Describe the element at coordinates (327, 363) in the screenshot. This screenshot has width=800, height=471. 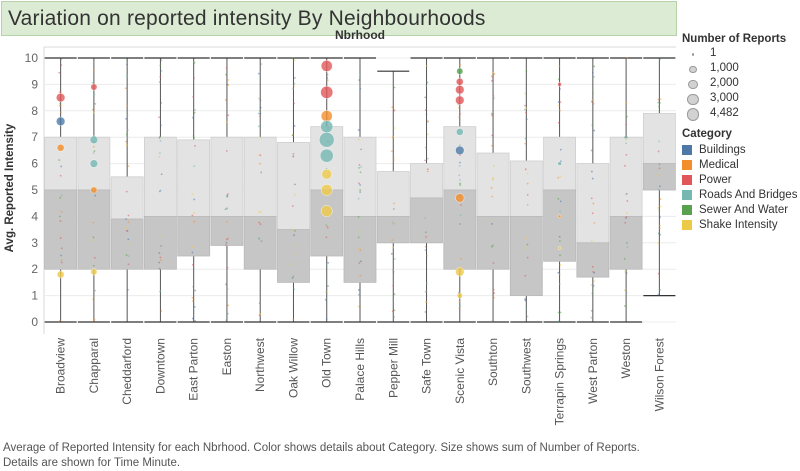
I see `x-tick-label: Old Town` at that location.